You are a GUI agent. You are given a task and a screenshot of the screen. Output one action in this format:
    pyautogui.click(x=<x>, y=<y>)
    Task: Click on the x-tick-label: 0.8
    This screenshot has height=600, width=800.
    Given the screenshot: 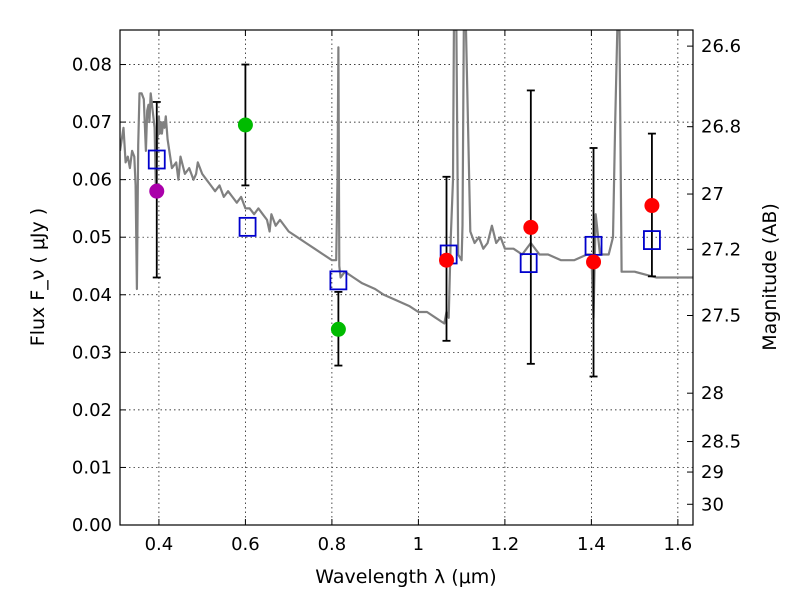 What is the action you would take?
    pyautogui.click(x=332, y=544)
    